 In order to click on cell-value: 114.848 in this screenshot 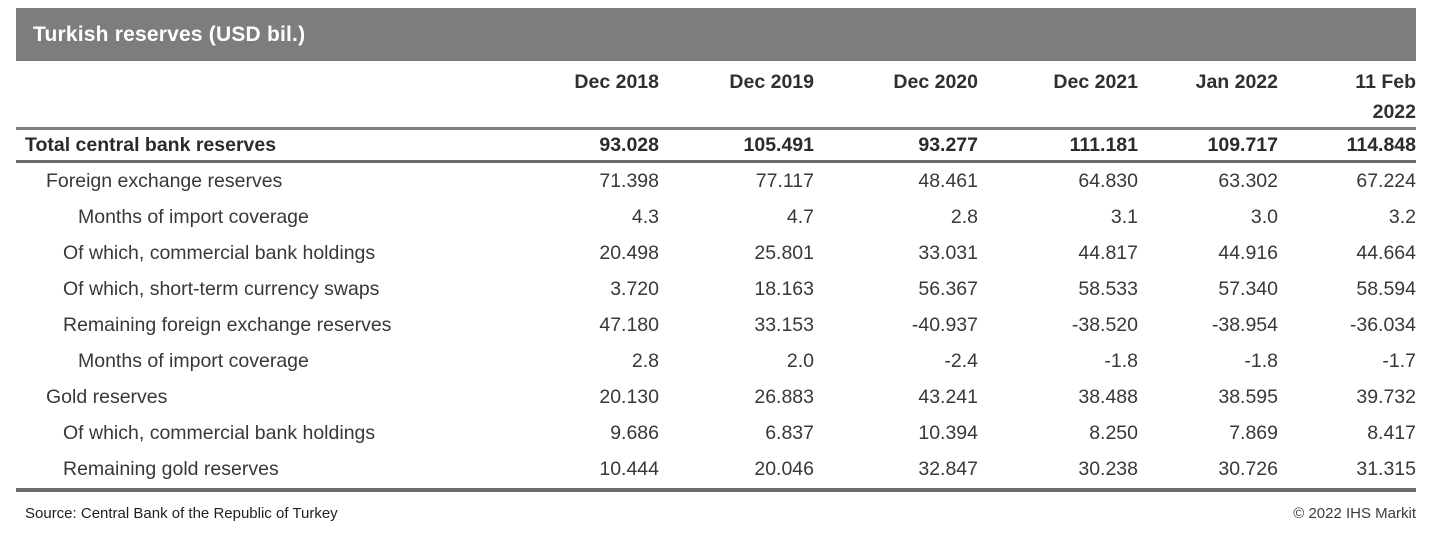, I will do `click(1381, 144)`.